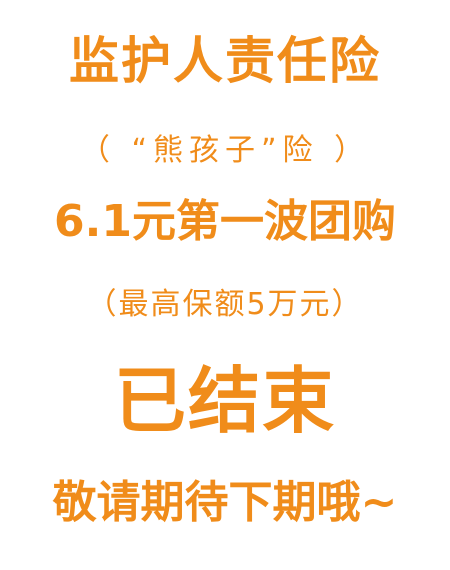 The height and width of the screenshot is (570, 450). I want to click on ended-status: 已结束, so click(224, 401).